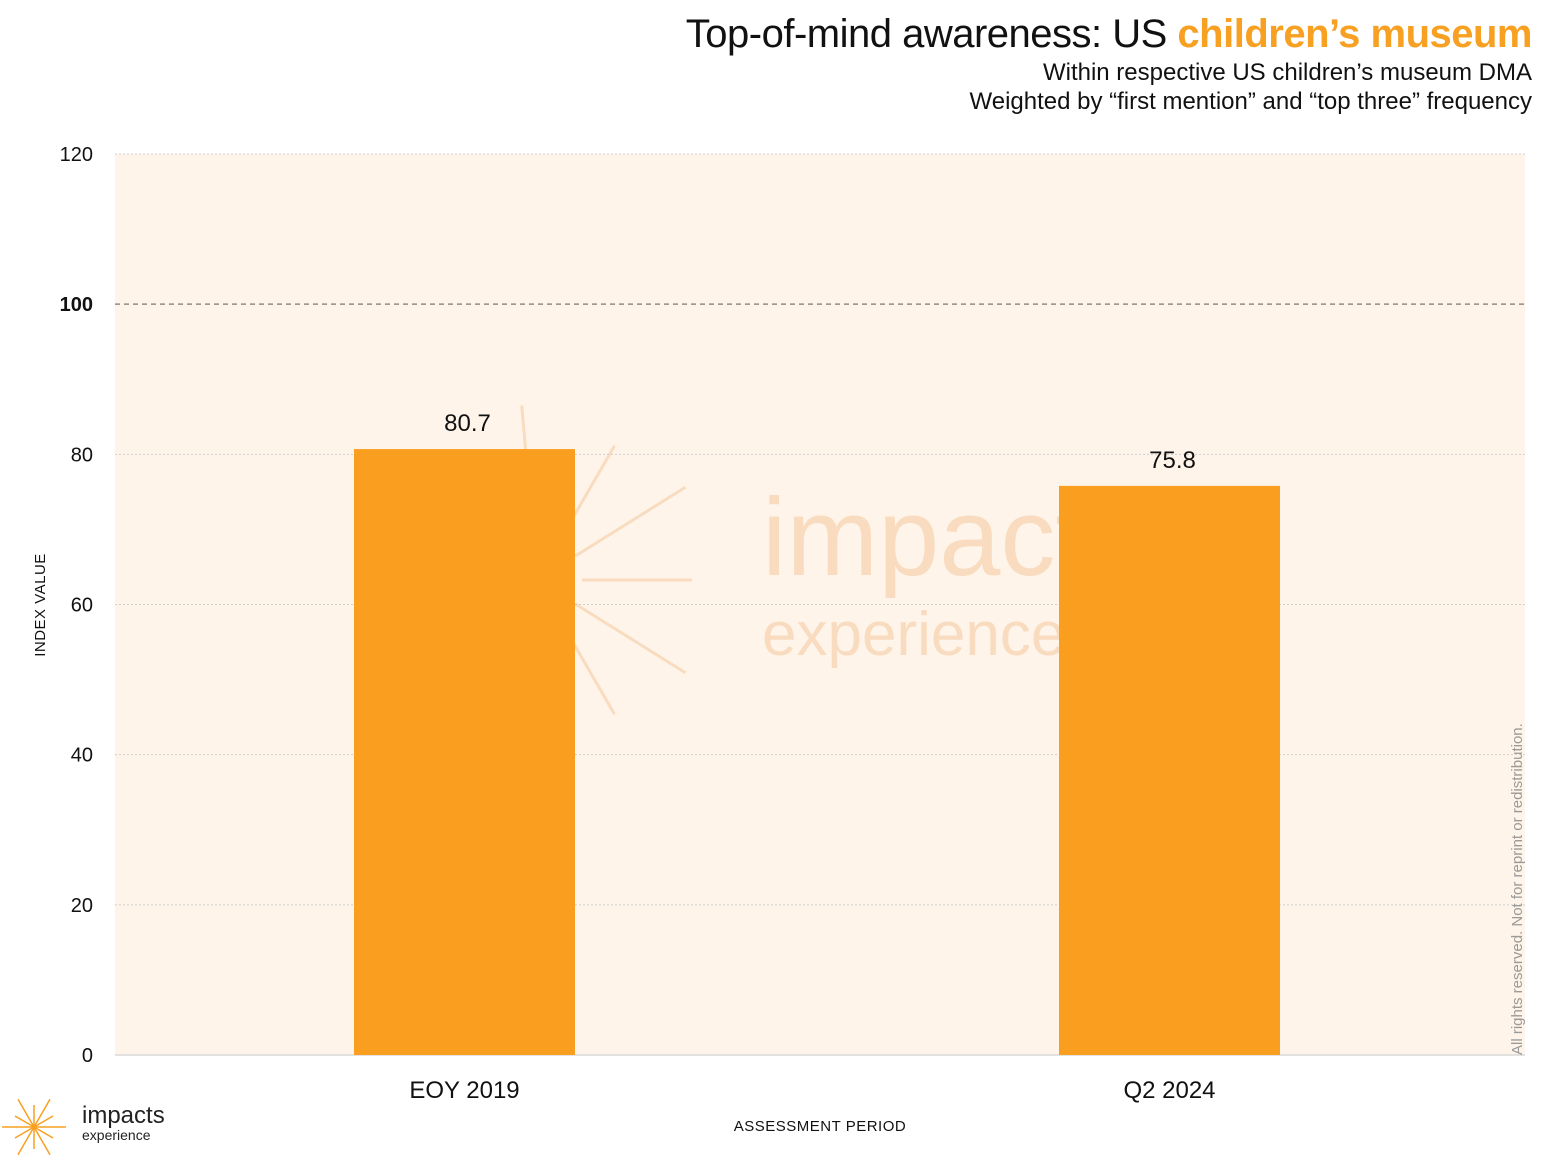  Describe the element at coordinates (464, 1090) in the screenshot. I see `x-tick-label-0: EOY 2019` at that location.